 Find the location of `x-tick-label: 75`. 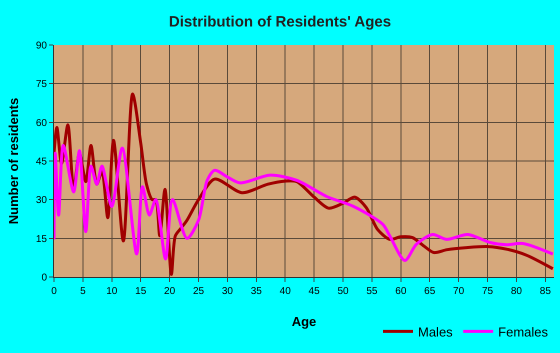

x-tick-label: 75 is located at coordinates (488, 291).